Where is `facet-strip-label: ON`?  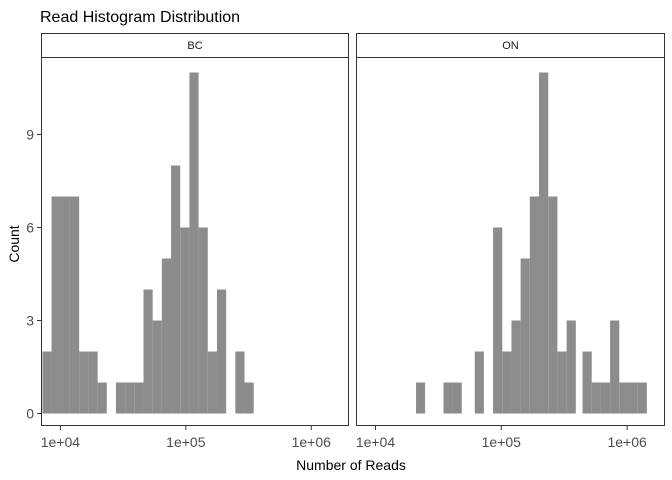
facet-strip-label: ON is located at coordinates (510, 46).